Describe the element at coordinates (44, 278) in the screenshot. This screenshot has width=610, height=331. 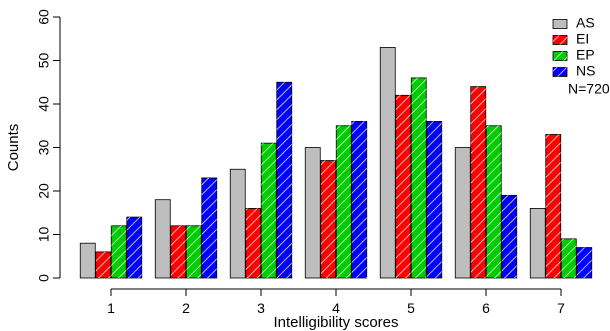
I see `y-tick-label: 0` at that location.